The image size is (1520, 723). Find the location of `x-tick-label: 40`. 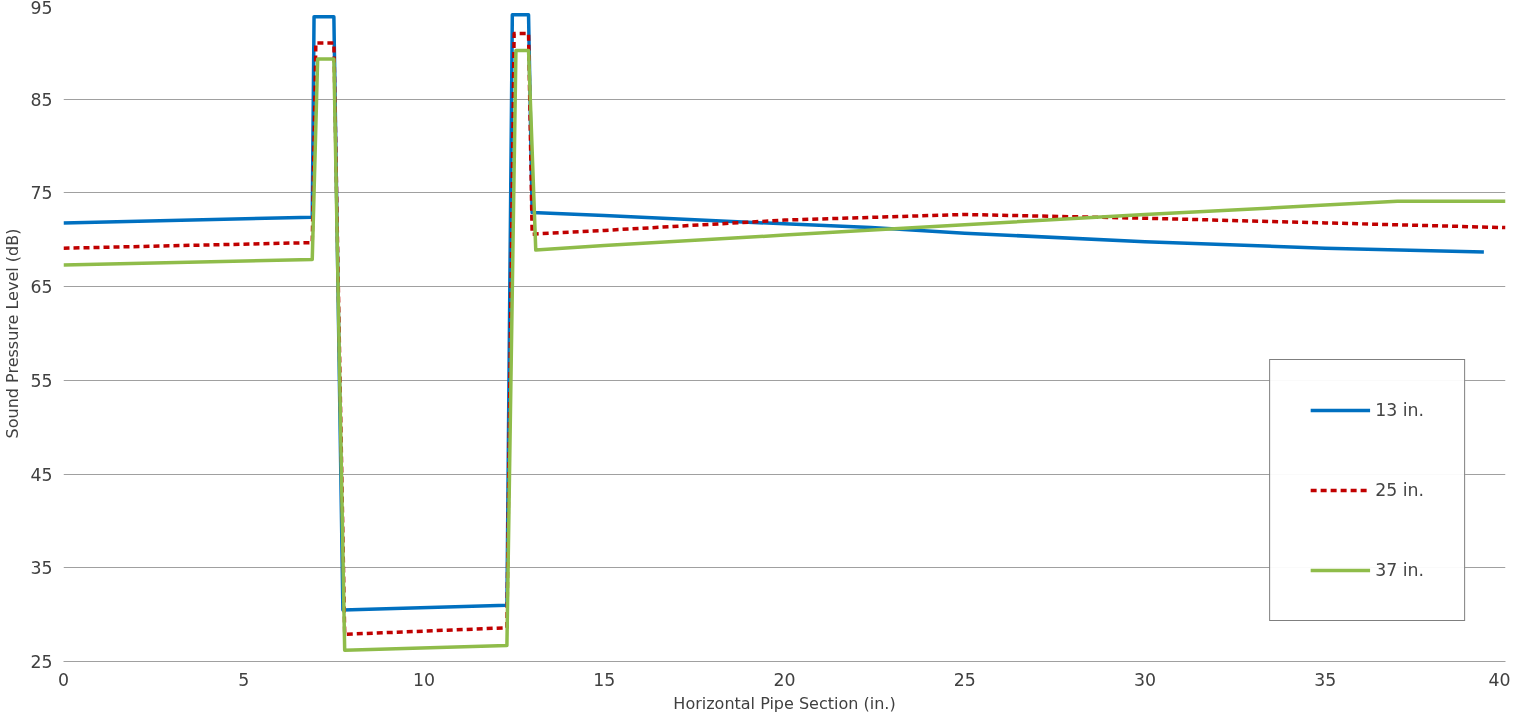

x-tick-label: 40 is located at coordinates (1499, 679).